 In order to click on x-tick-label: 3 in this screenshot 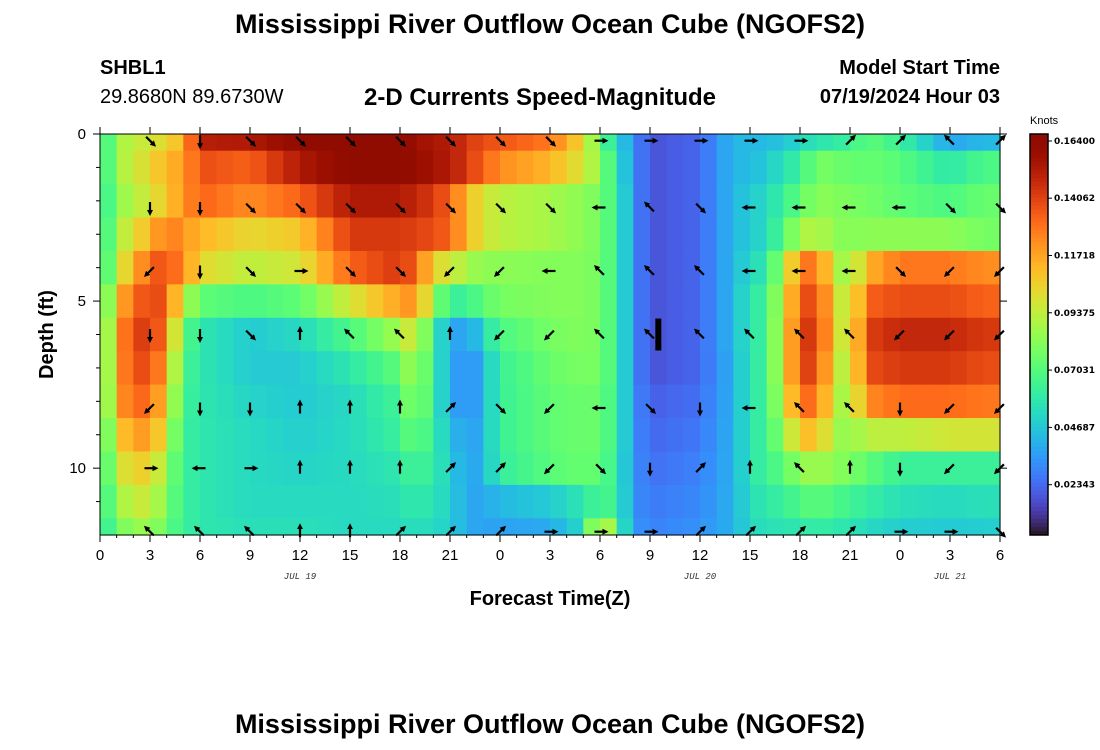, I will do `click(950, 555)`.